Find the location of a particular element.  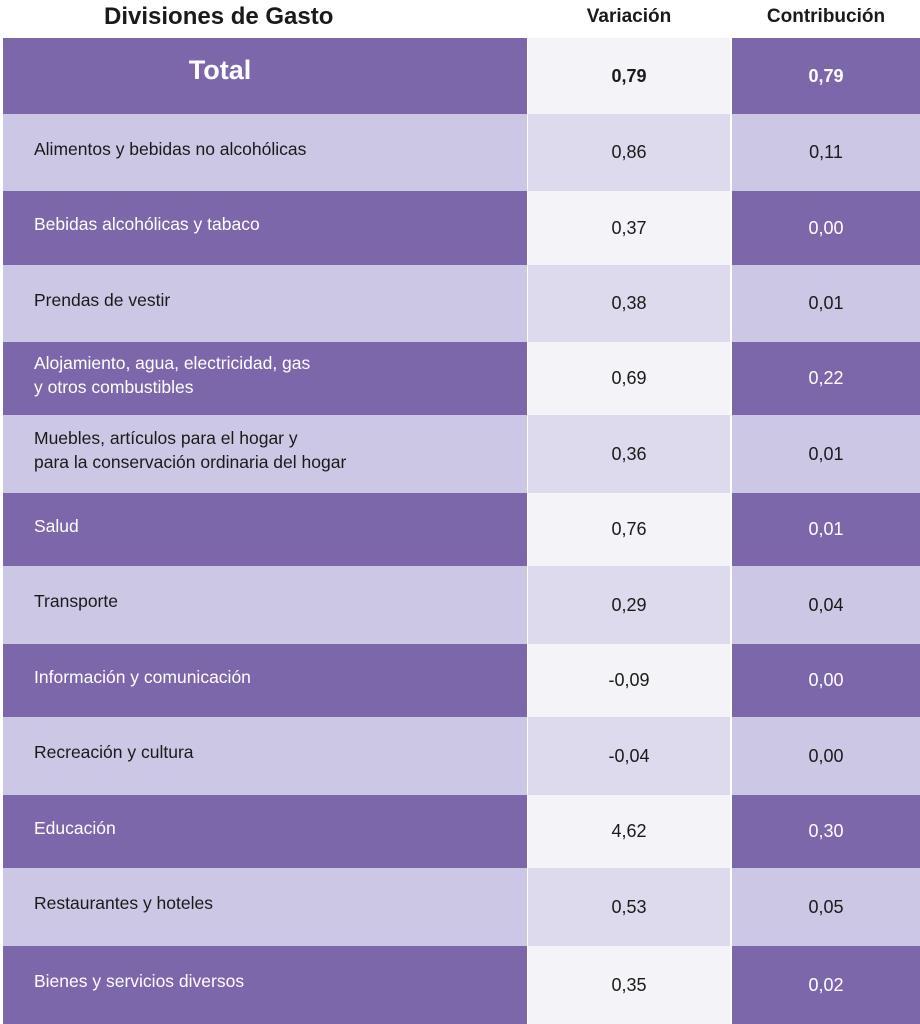

header-contribucion: Contribución is located at coordinates (826, 16).